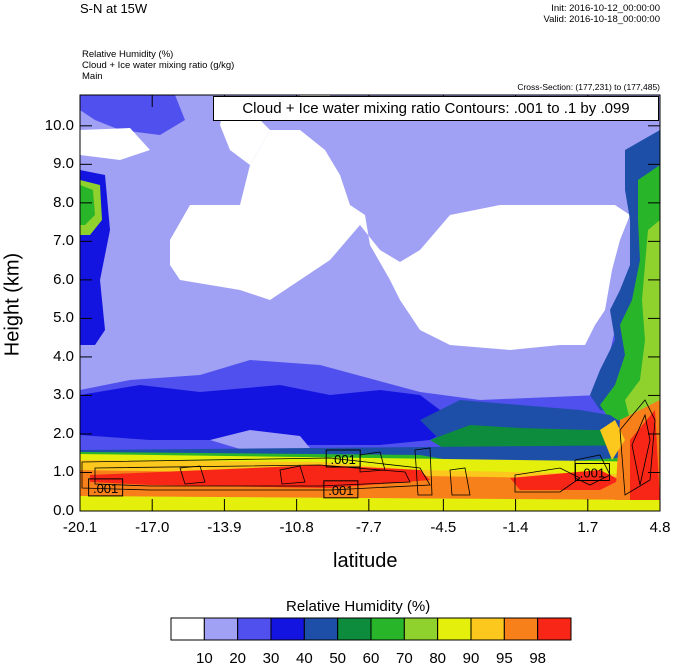 The image size is (674, 668). I want to click on x-tick-label: 4.8, so click(660, 527).